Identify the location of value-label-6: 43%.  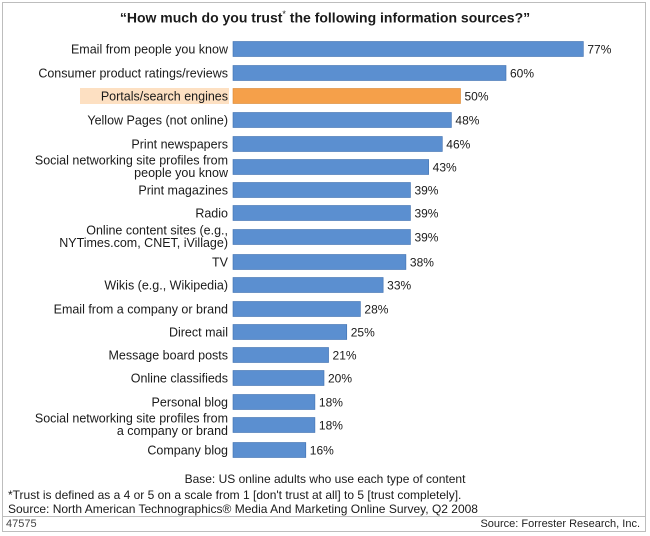
(445, 168).